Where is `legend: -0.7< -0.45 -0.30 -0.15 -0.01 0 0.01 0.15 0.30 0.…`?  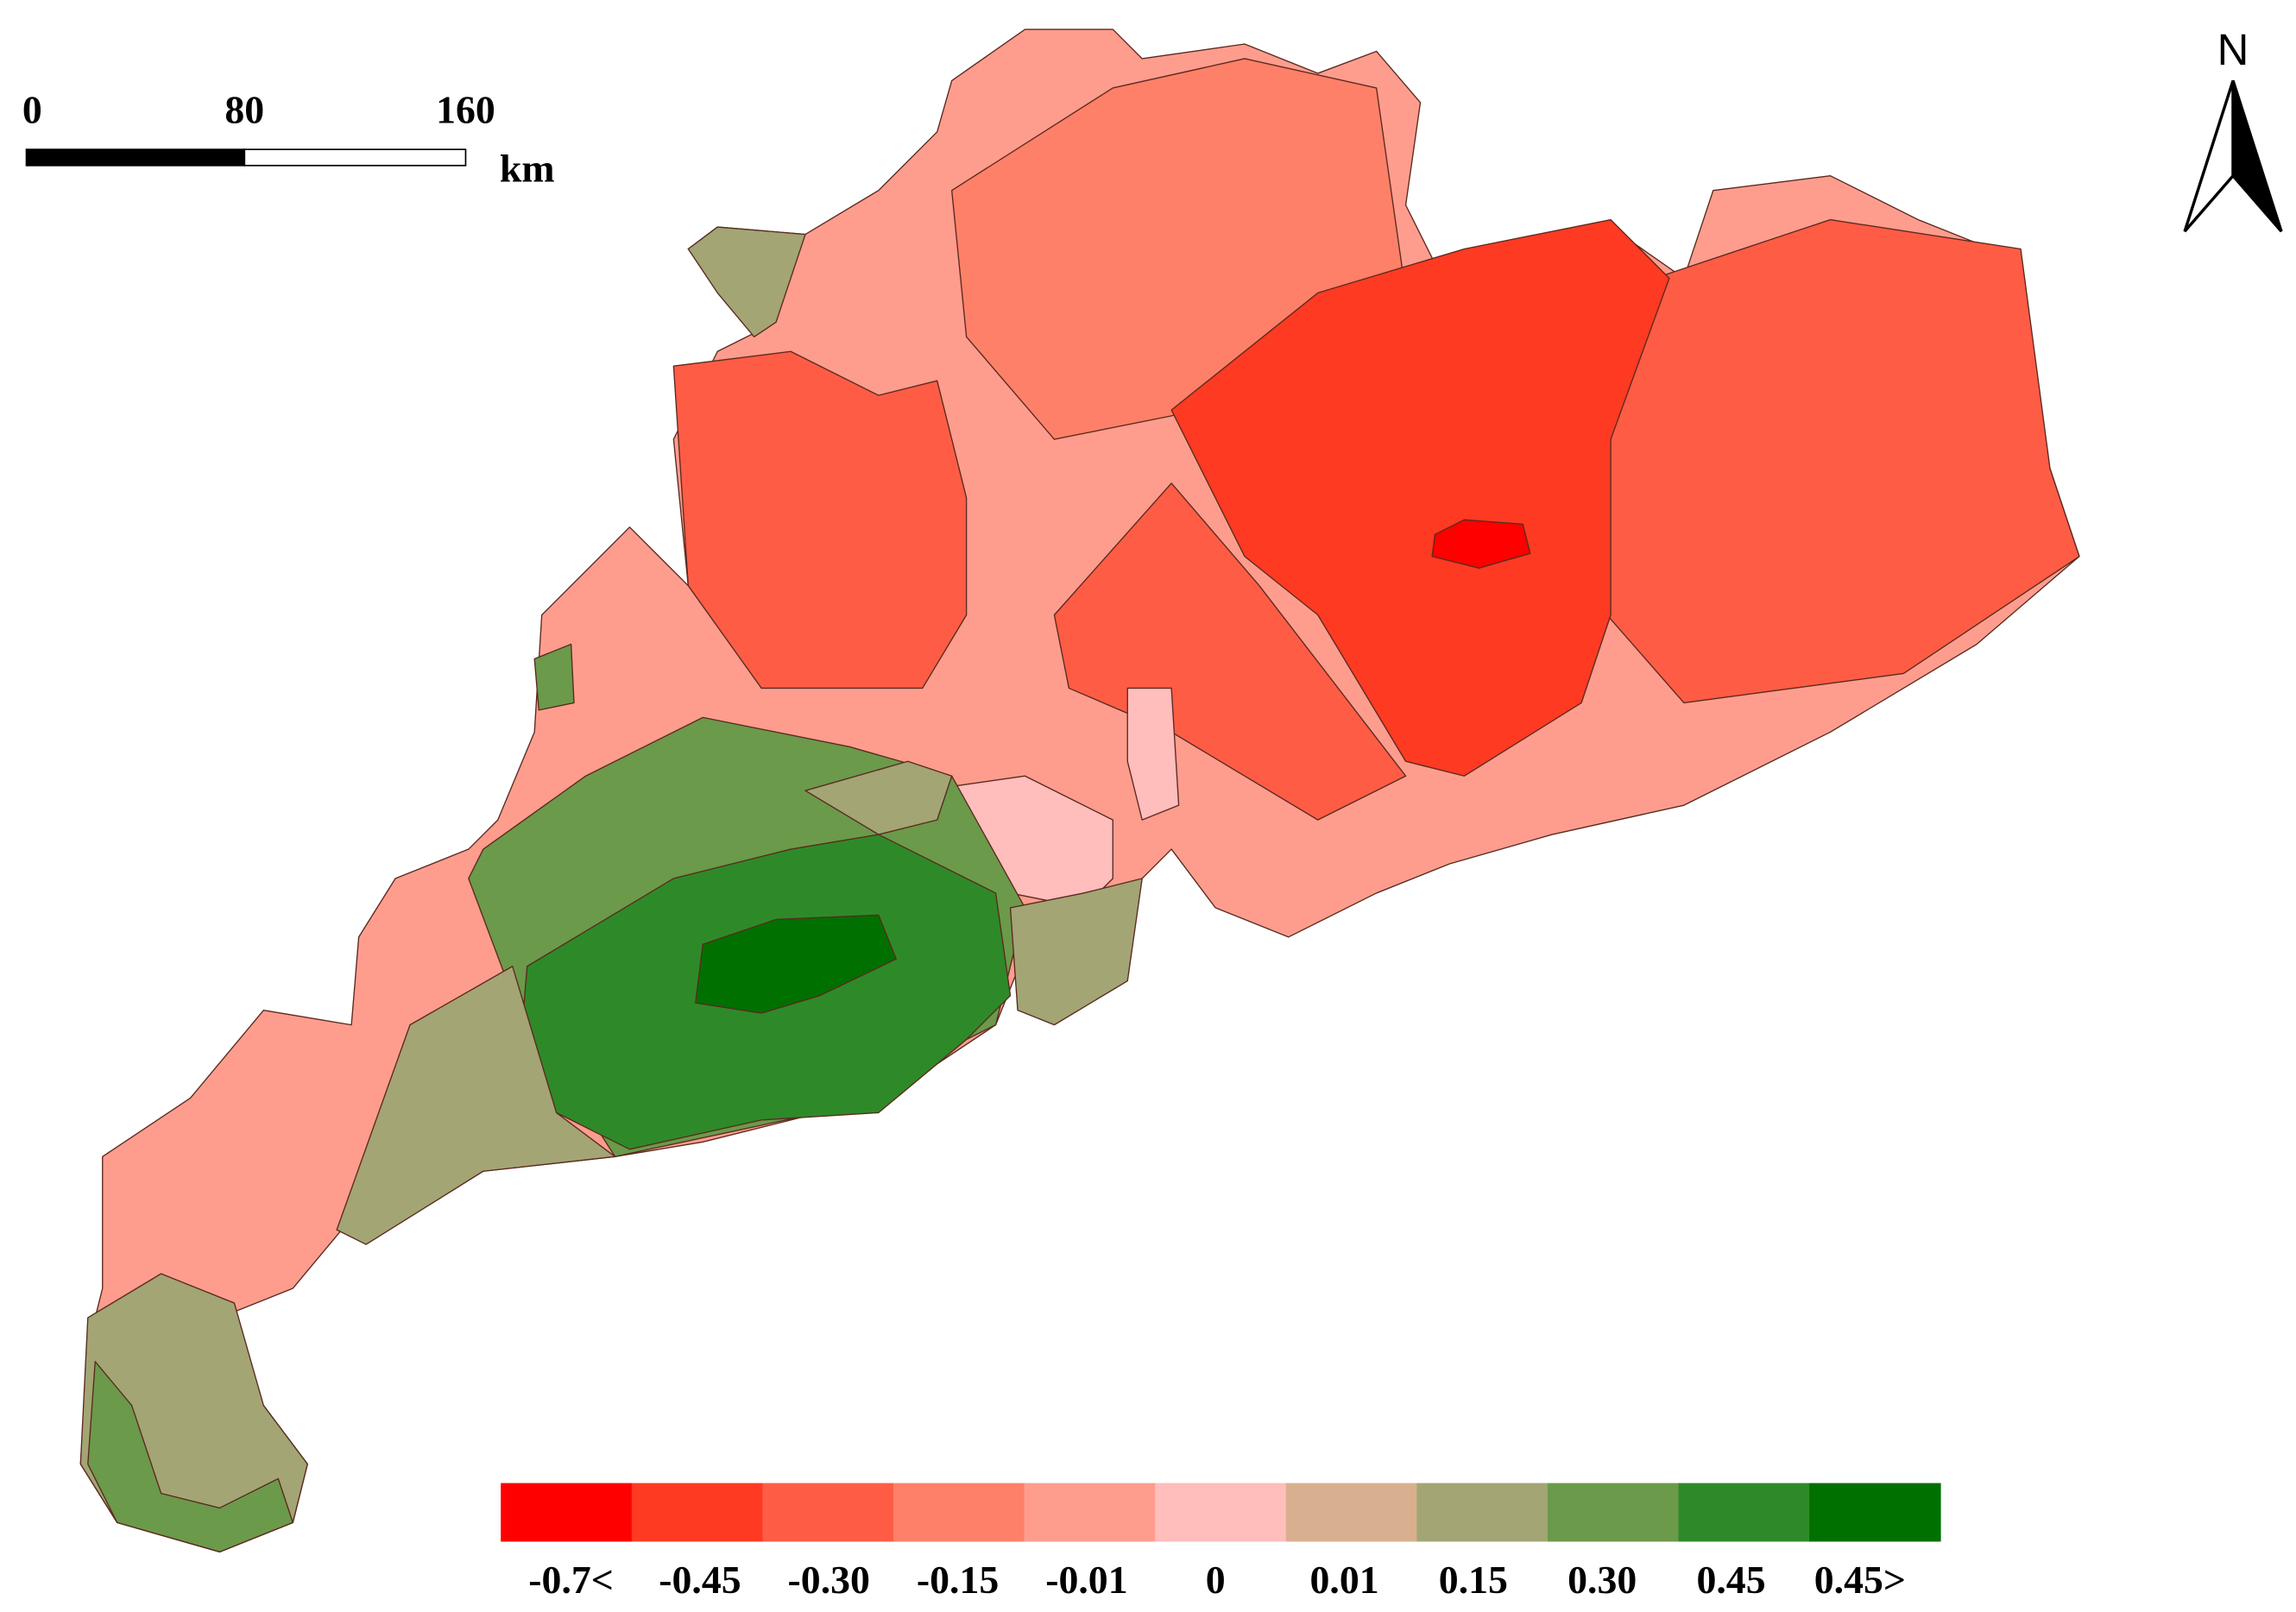 legend: -0.7< -0.45 -0.30 -0.15 -0.01 0 0.01 0.15 0.30 0.… is located at coordinates (1221, 1542).